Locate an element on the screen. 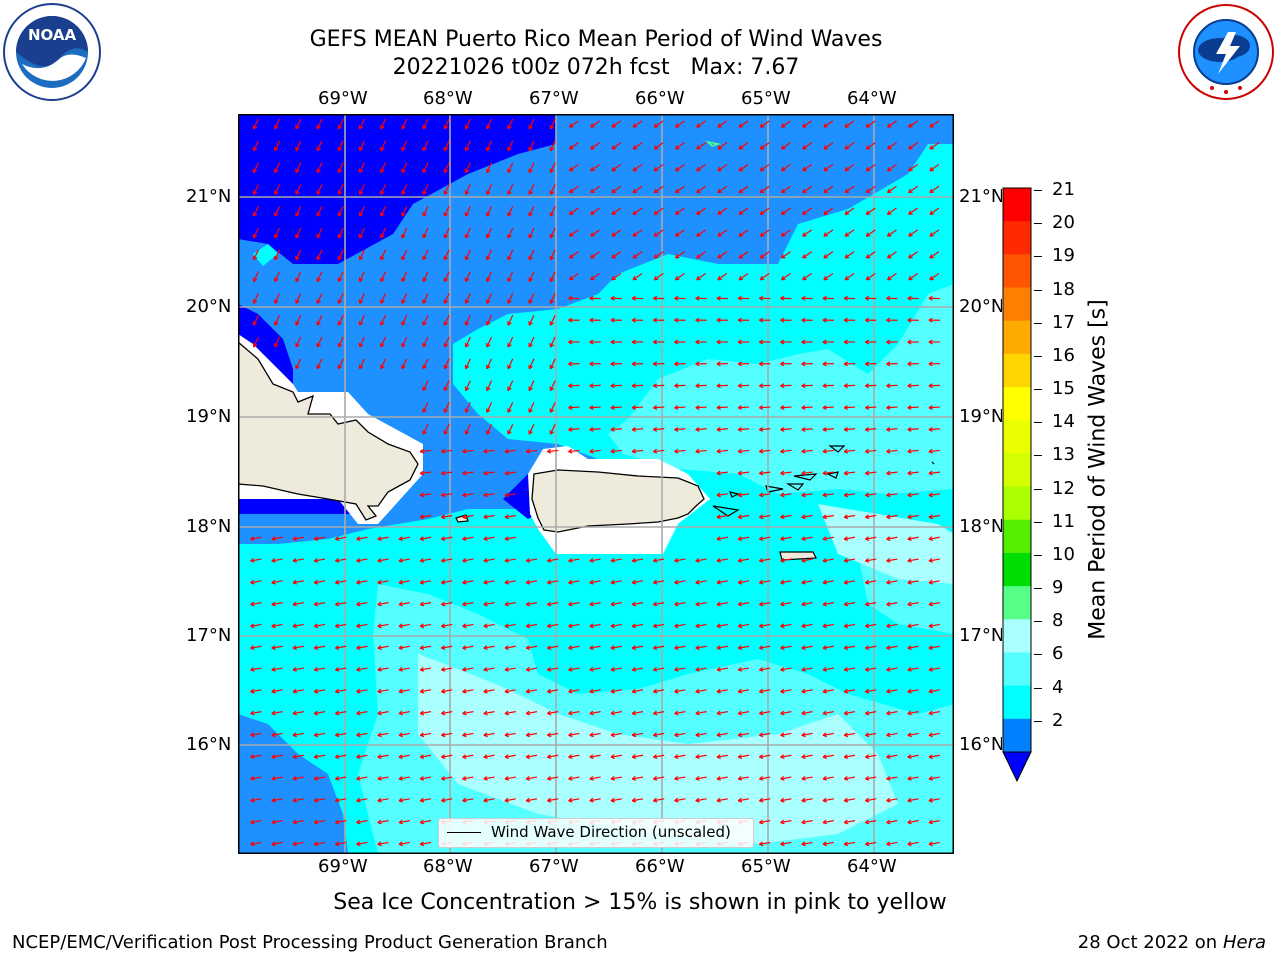 The image size is (1280, 960). lat-label-right-17n: 17°N is located at coordinates (982, 635).